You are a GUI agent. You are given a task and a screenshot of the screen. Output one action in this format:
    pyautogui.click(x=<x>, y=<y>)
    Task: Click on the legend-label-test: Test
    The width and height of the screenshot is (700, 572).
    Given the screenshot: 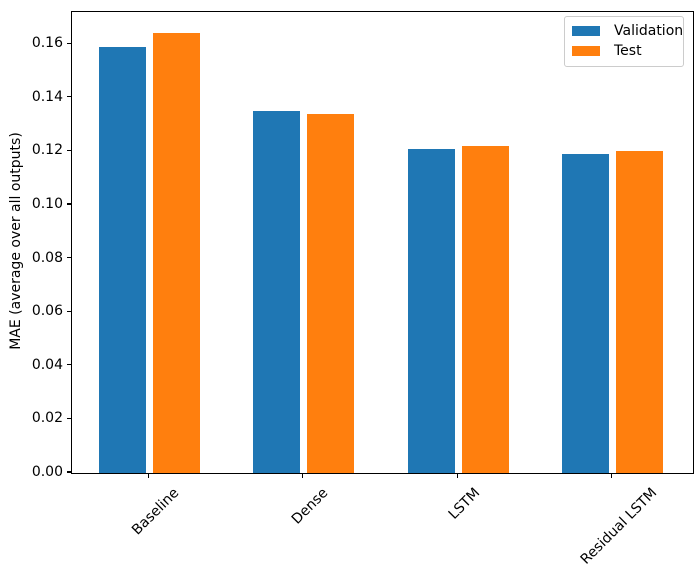 What is the action you would take?
    pyautogui.click(x=628, y=51)
    